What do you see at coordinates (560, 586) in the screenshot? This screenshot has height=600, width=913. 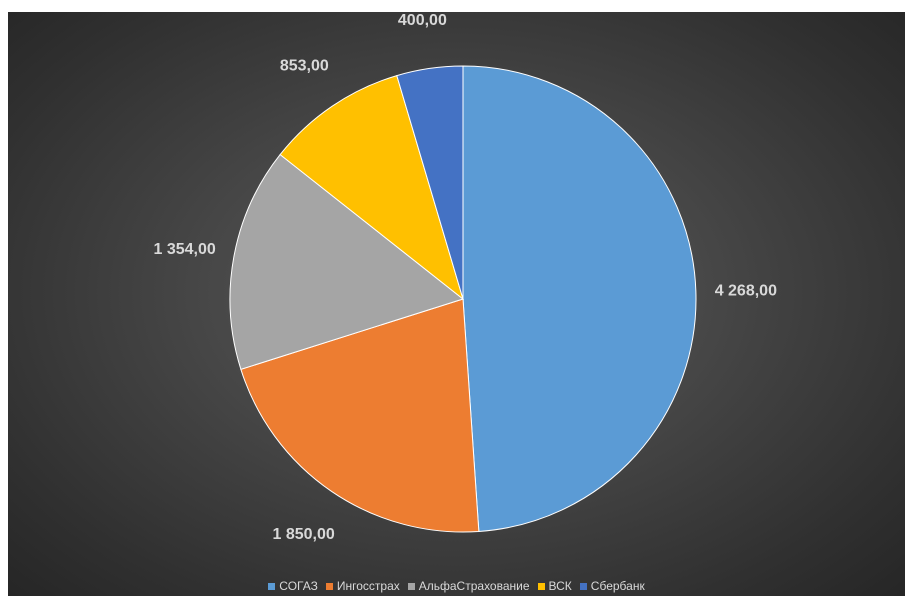 I see `legend-label-vsk: ВСК` at bounding box center [560, 586].